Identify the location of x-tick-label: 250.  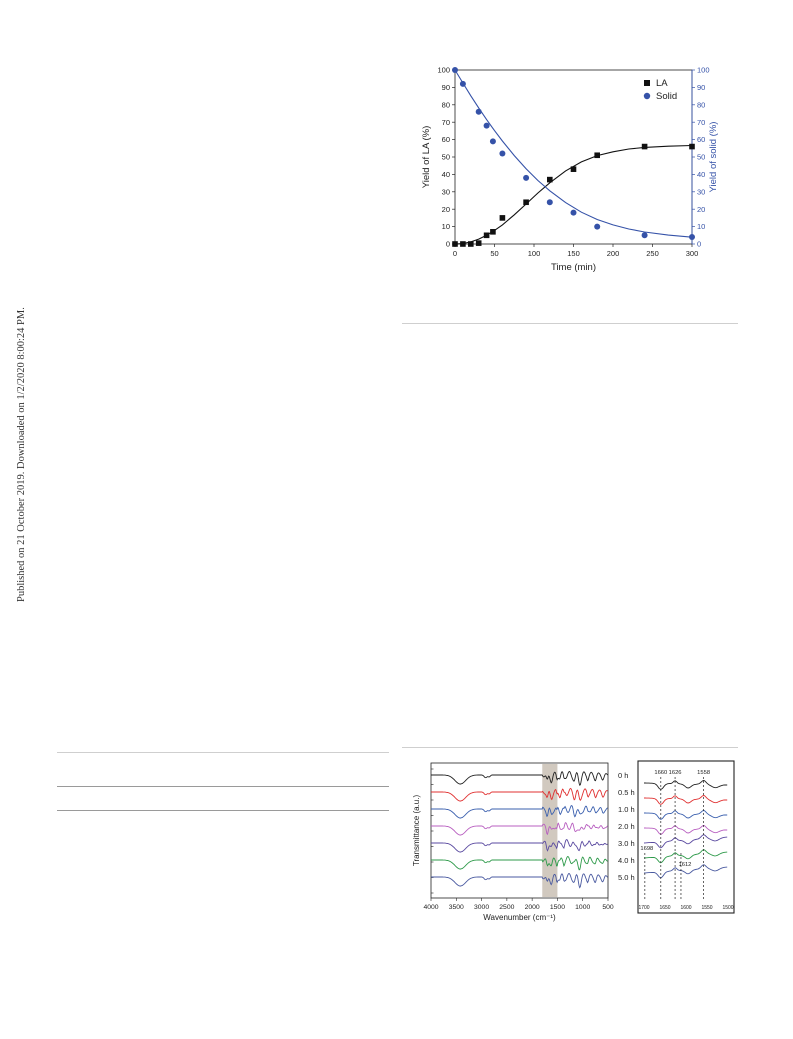
(652, 253).